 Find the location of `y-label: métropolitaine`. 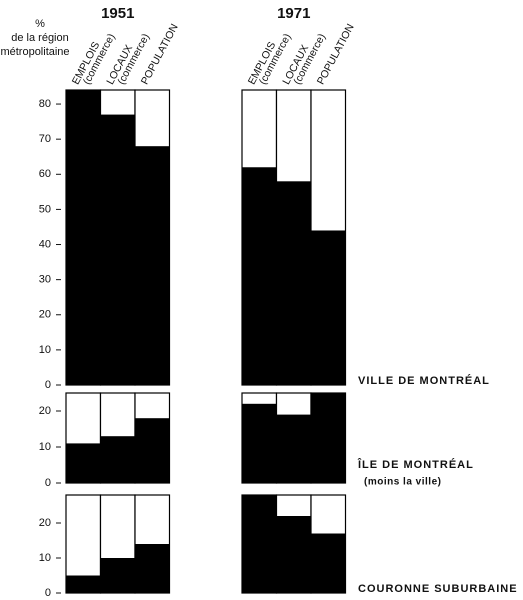

y-label: métropolitaine is located at coordinates (34, 52).